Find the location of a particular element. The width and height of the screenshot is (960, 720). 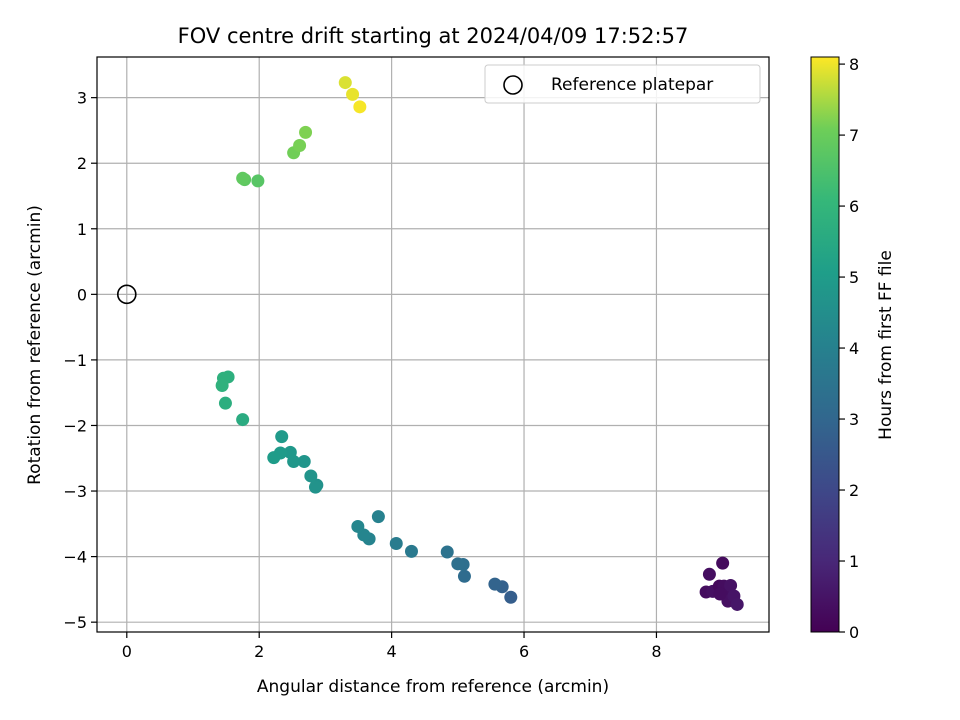

colorbar-tick-label: 2 is located at coordinates (854, 490).